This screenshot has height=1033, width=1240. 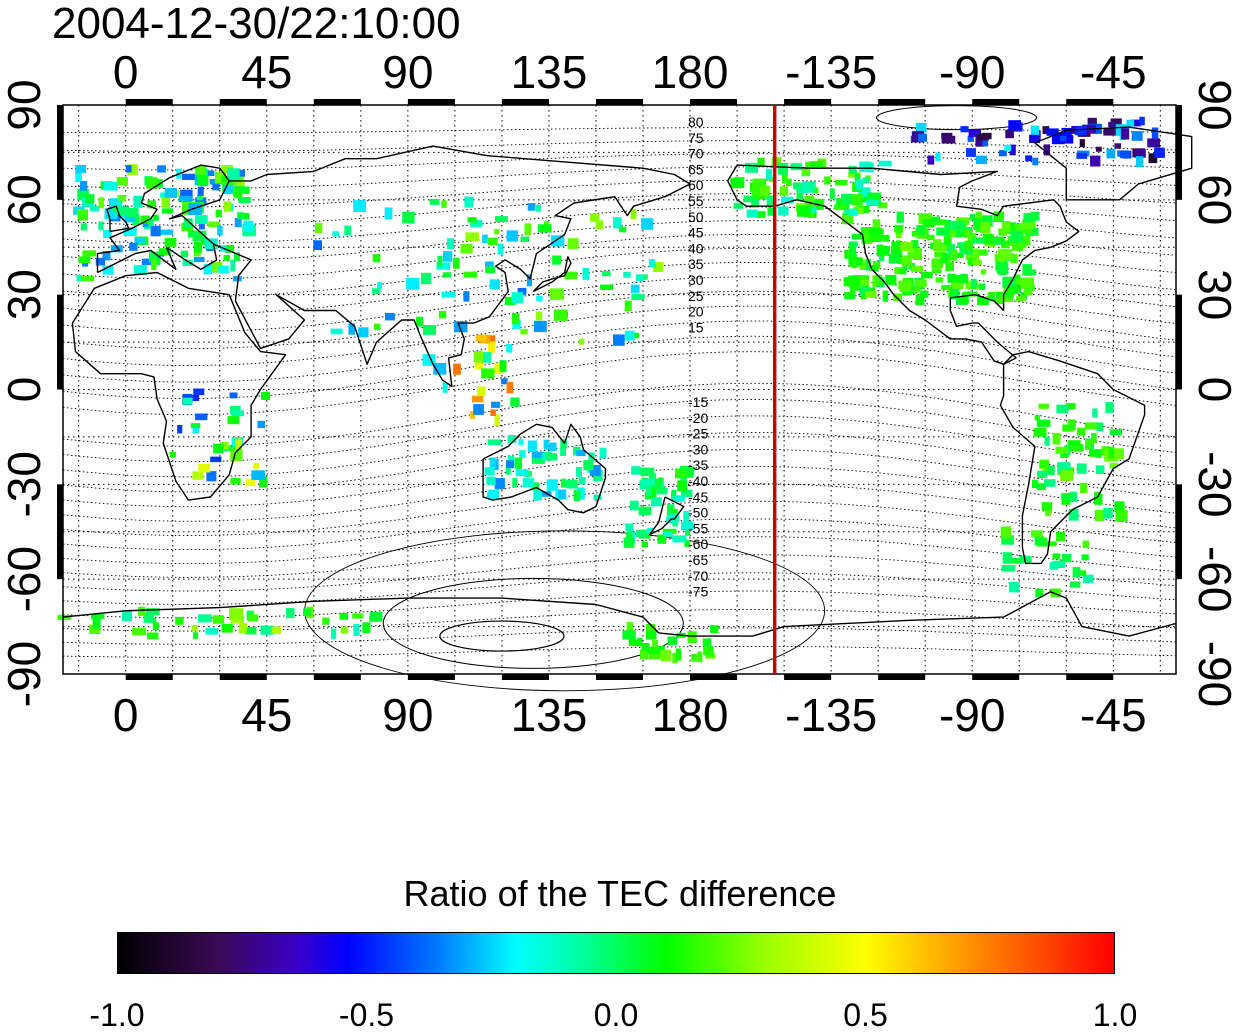 I want to click on contour-label: -35, so click(x=698, y=465).